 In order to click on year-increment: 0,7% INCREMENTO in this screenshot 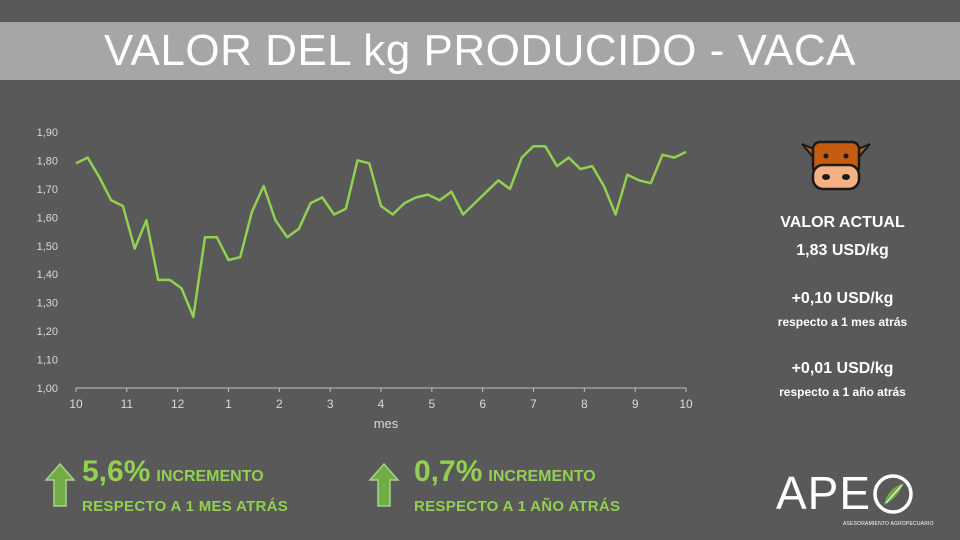, I will do `click(505, 472)`.